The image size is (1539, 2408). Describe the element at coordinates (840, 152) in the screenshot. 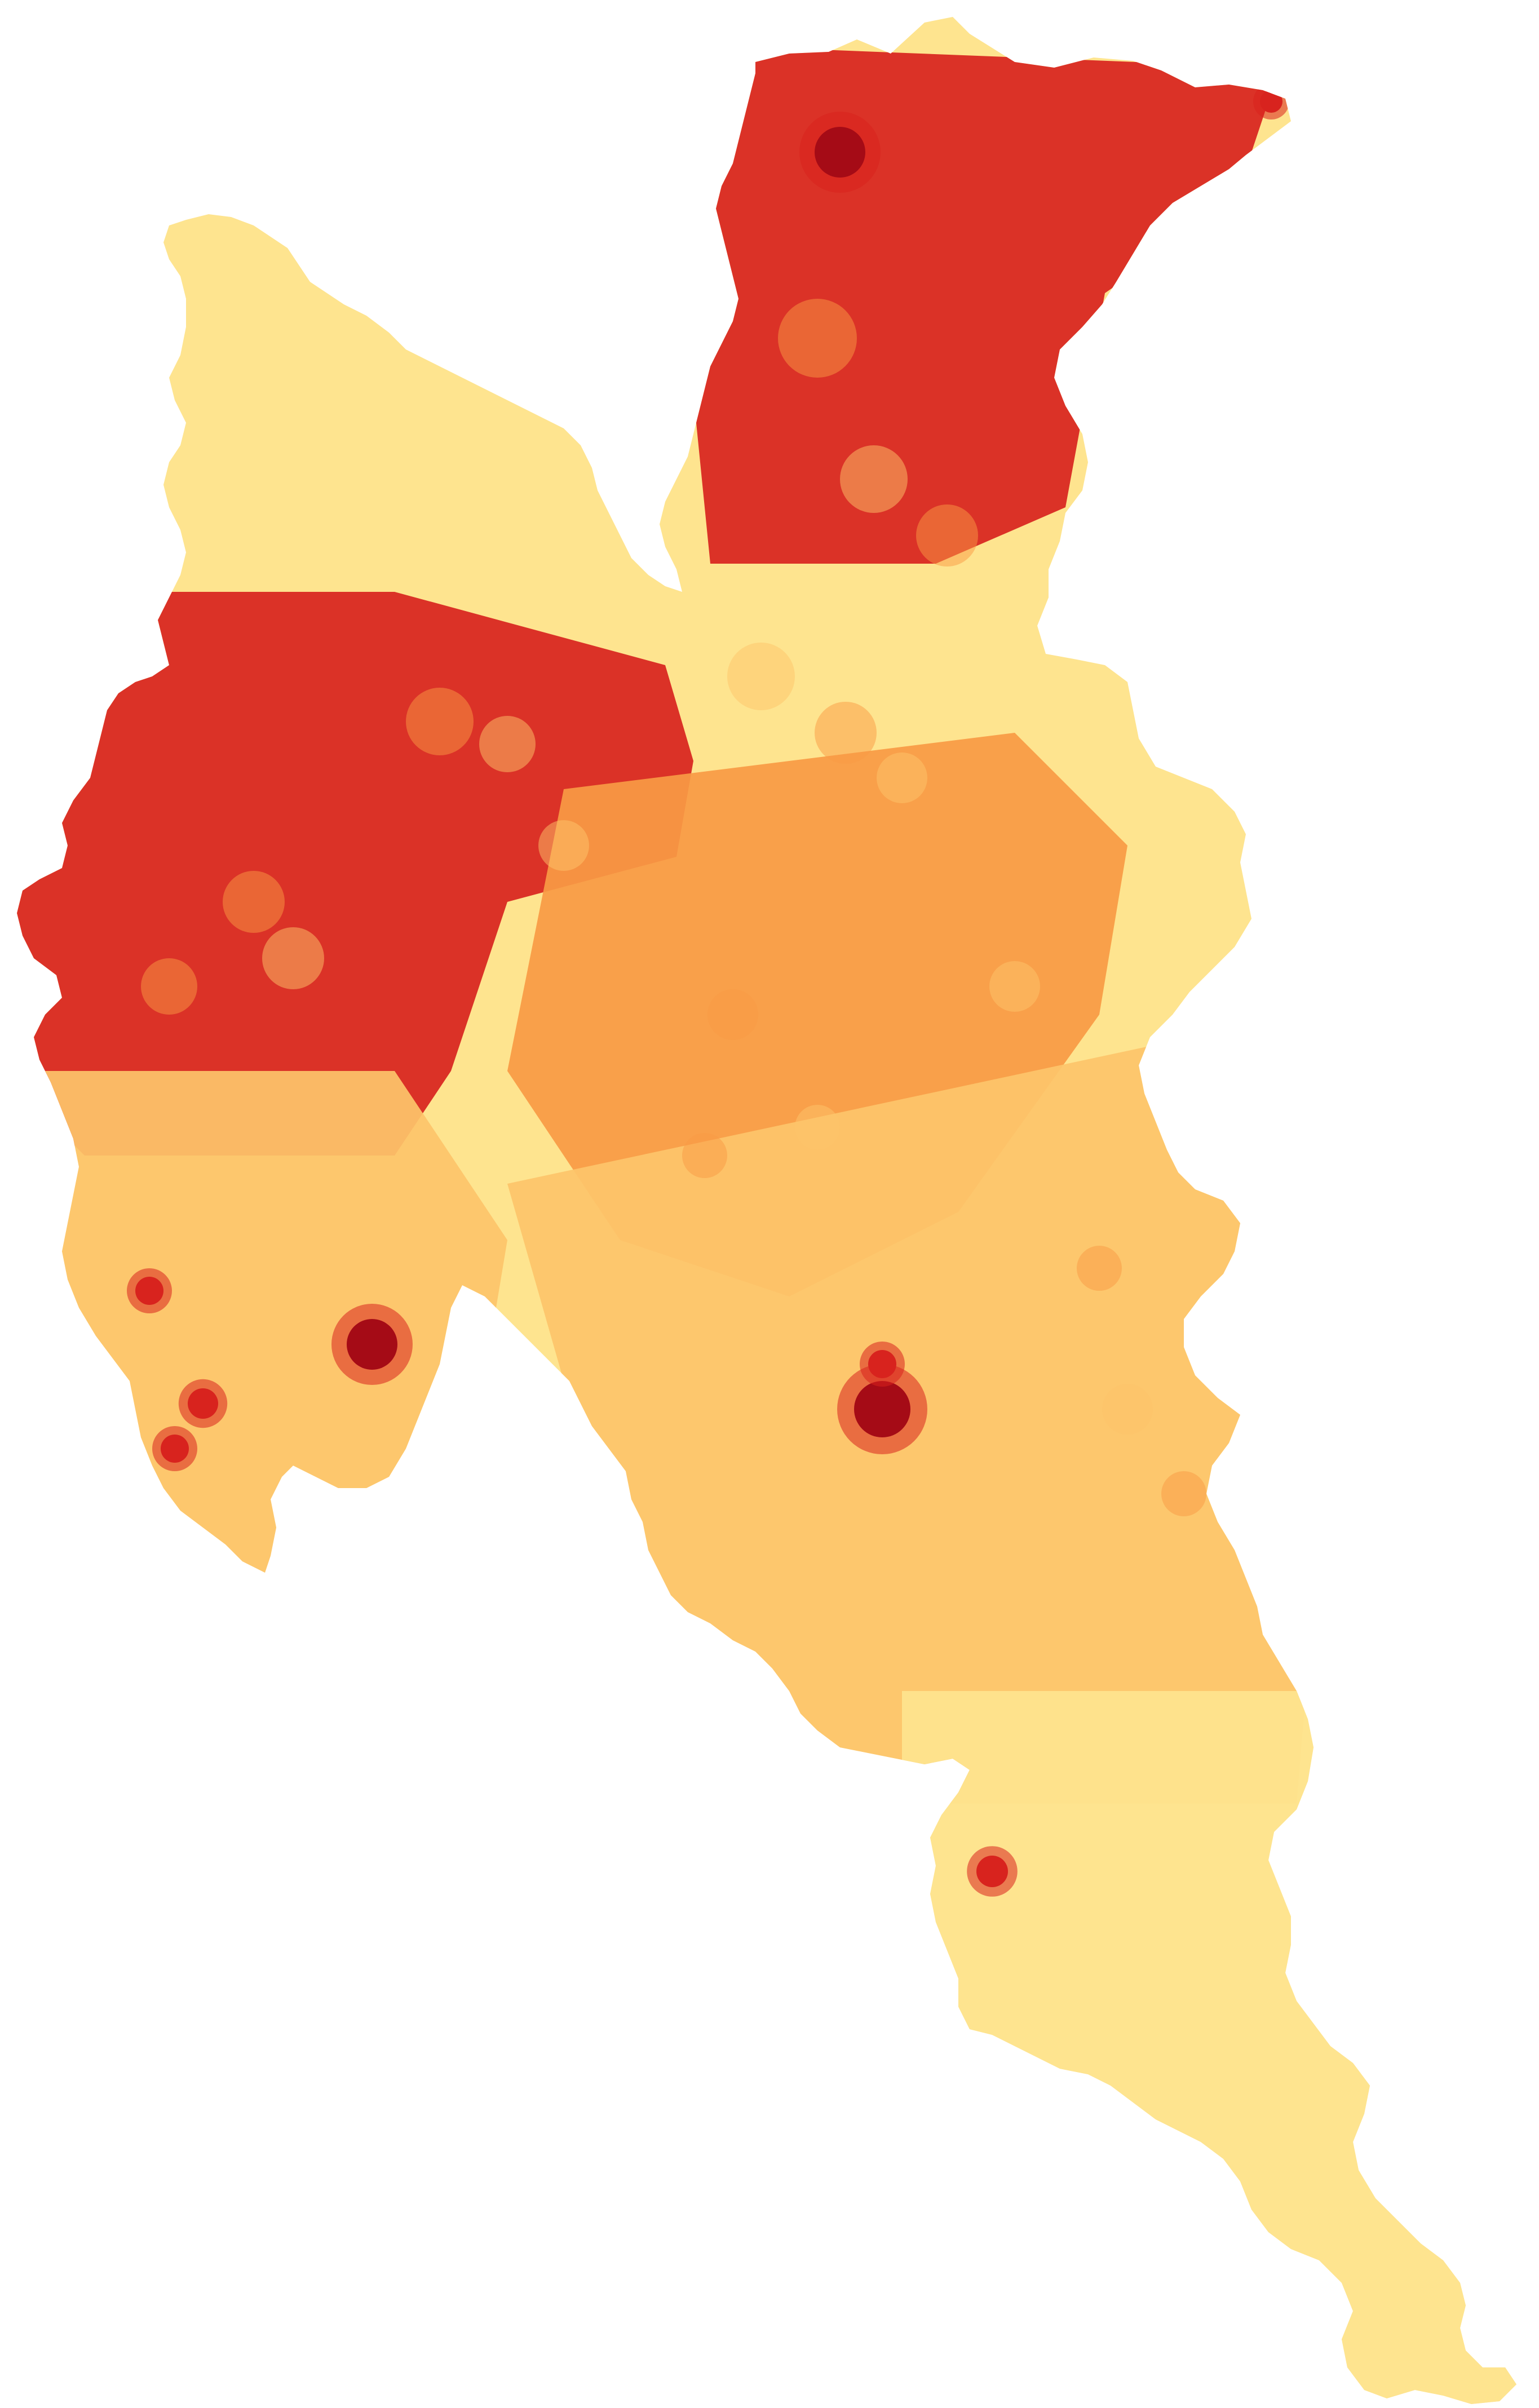

I see `hotspot-north-peak` at that location.